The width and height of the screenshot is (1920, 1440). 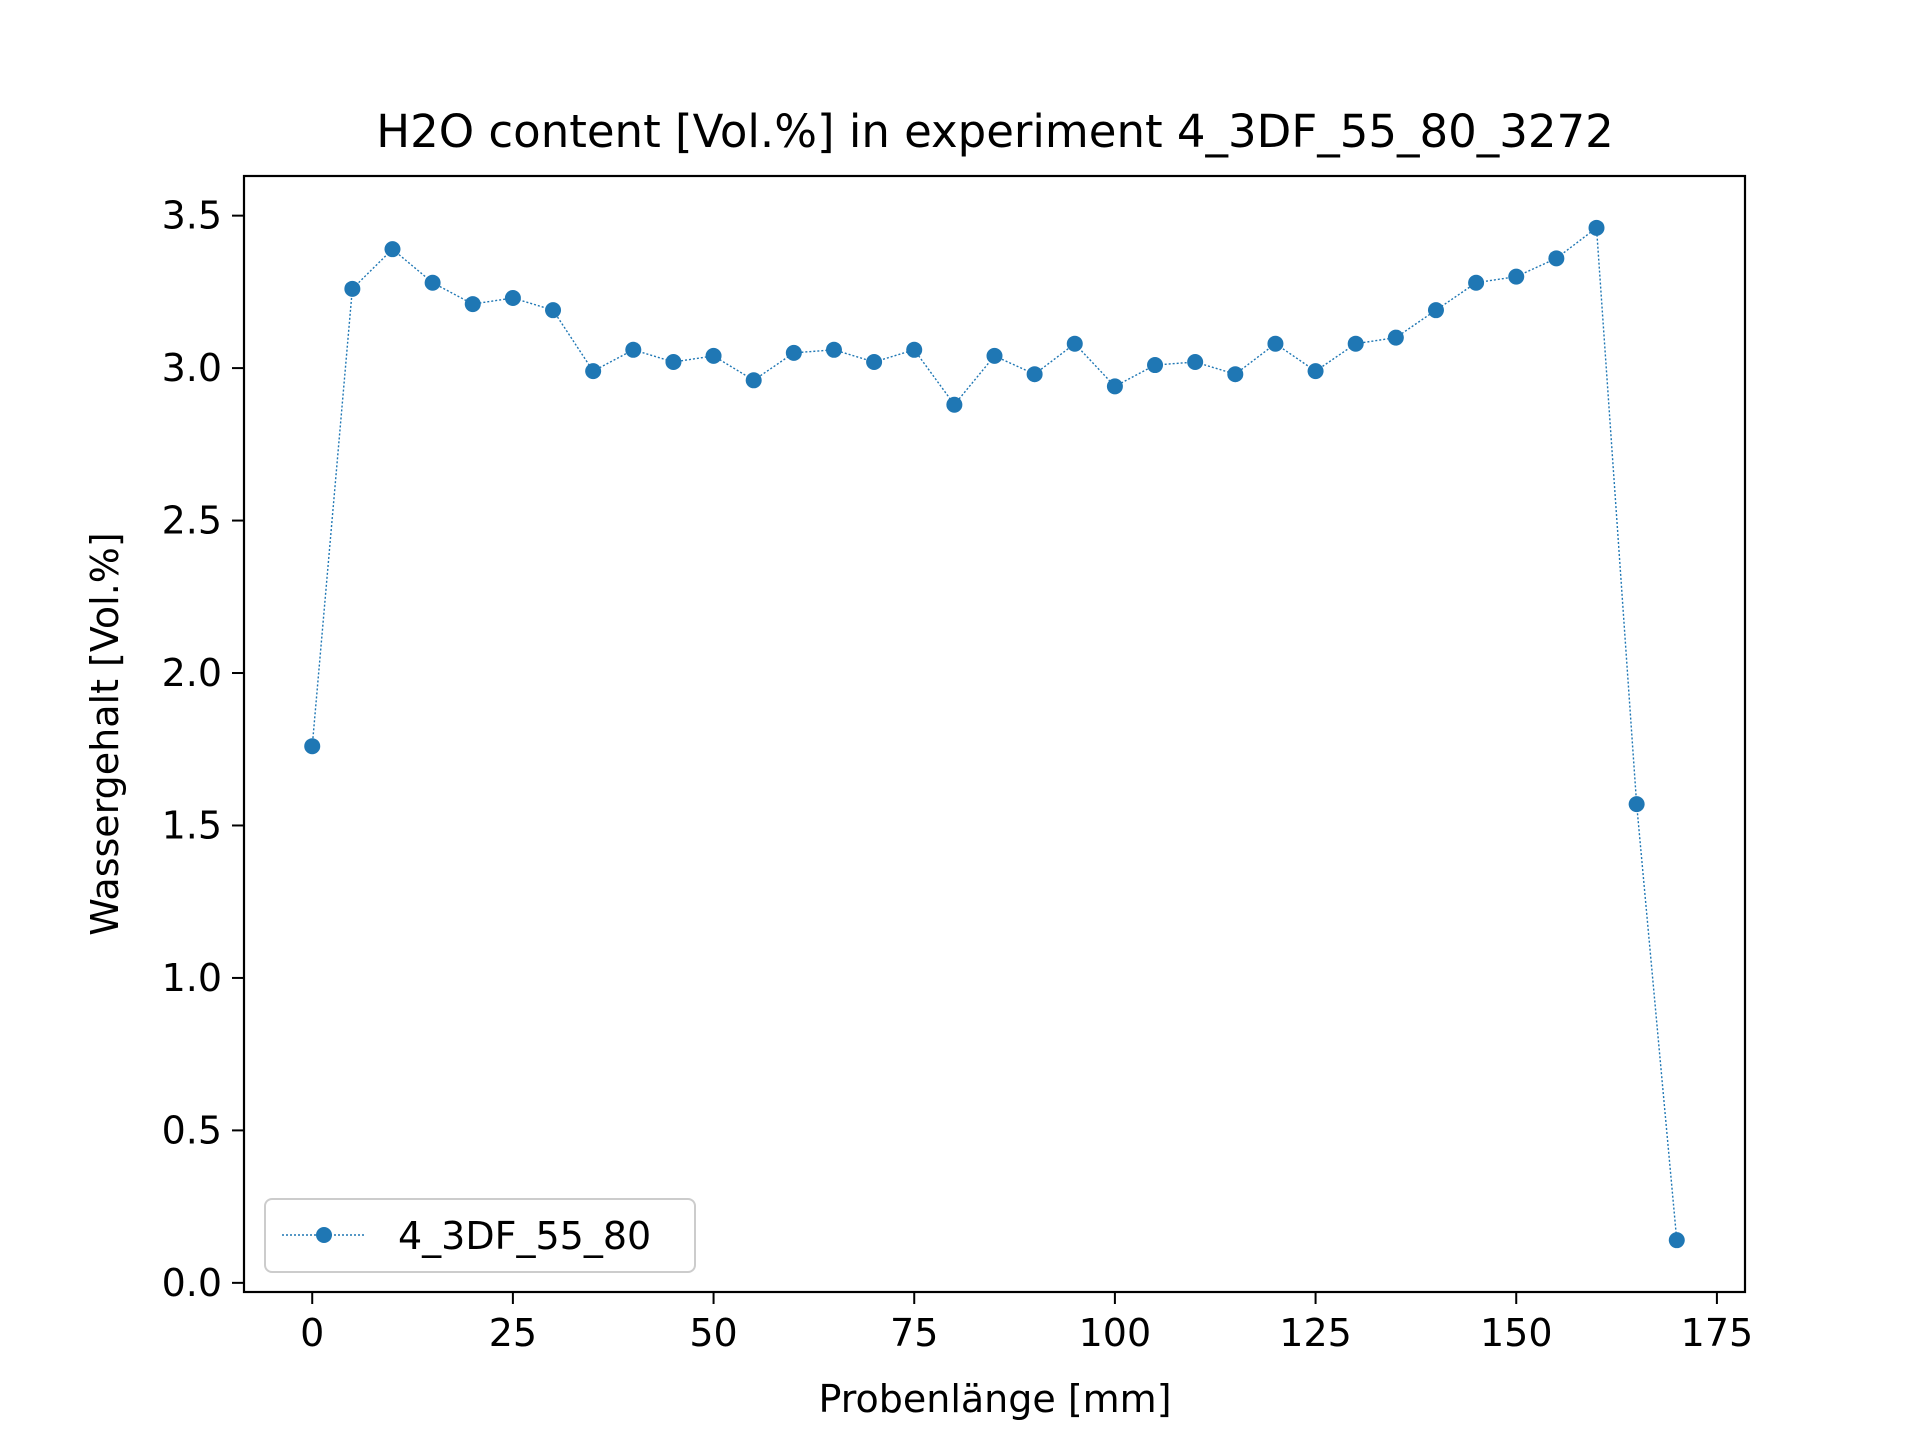 I want to click on legend-box, so click(x=480, y=1235).